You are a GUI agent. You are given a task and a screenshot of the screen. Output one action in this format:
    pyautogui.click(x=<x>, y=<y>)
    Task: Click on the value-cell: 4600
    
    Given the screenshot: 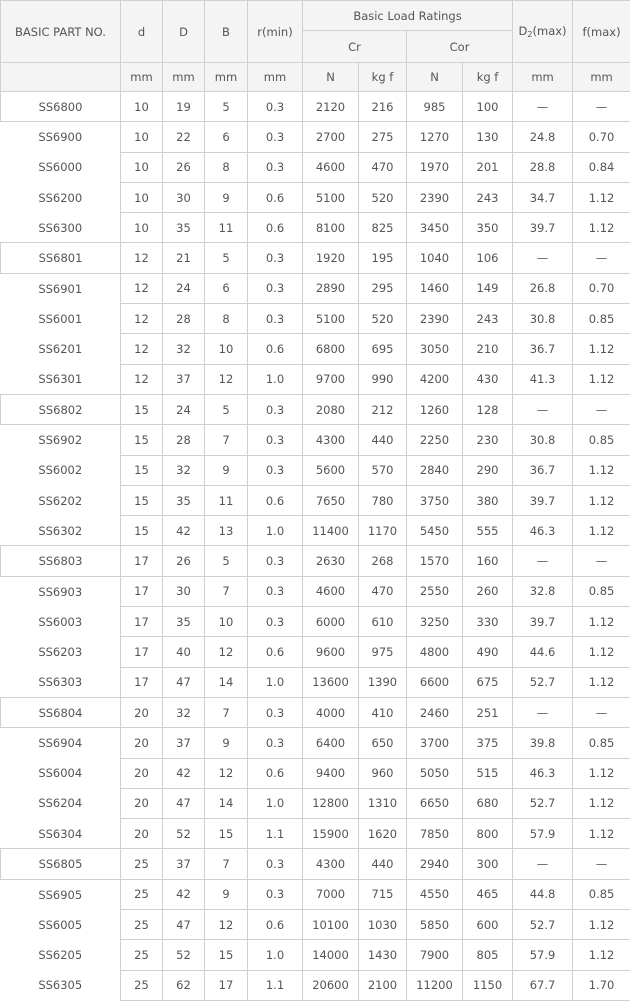 What is the action you would take?
    pyautogui.click(x=331, y=591)
    